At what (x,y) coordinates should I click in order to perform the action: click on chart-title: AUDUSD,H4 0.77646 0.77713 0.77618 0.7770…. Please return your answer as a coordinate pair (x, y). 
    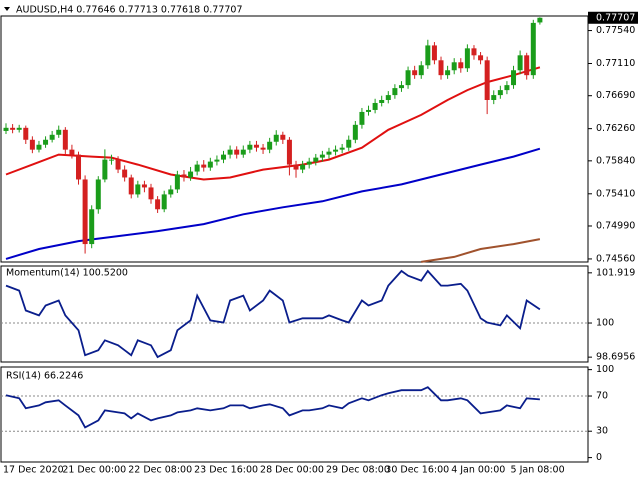
    Looking at the image, I should click on (129, 10).